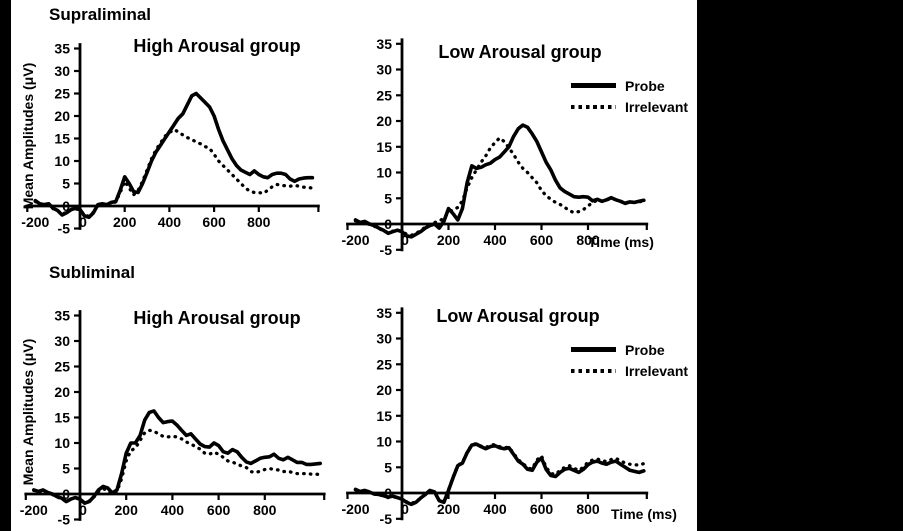 The width and height of the screenshot is (903, 531). I want to click on left-border-bar, so click(5, 265).